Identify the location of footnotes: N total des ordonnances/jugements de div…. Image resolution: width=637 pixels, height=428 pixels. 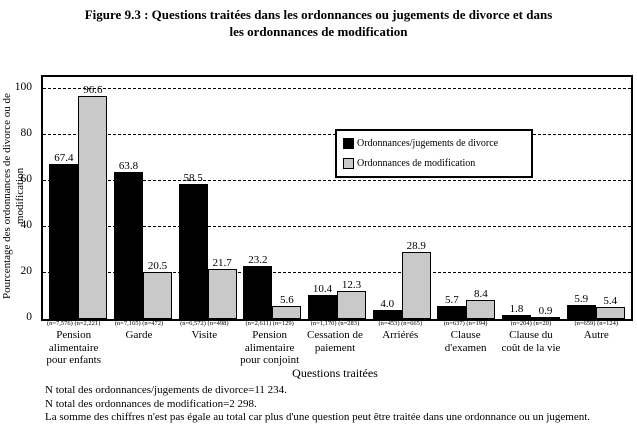
(317, 404).